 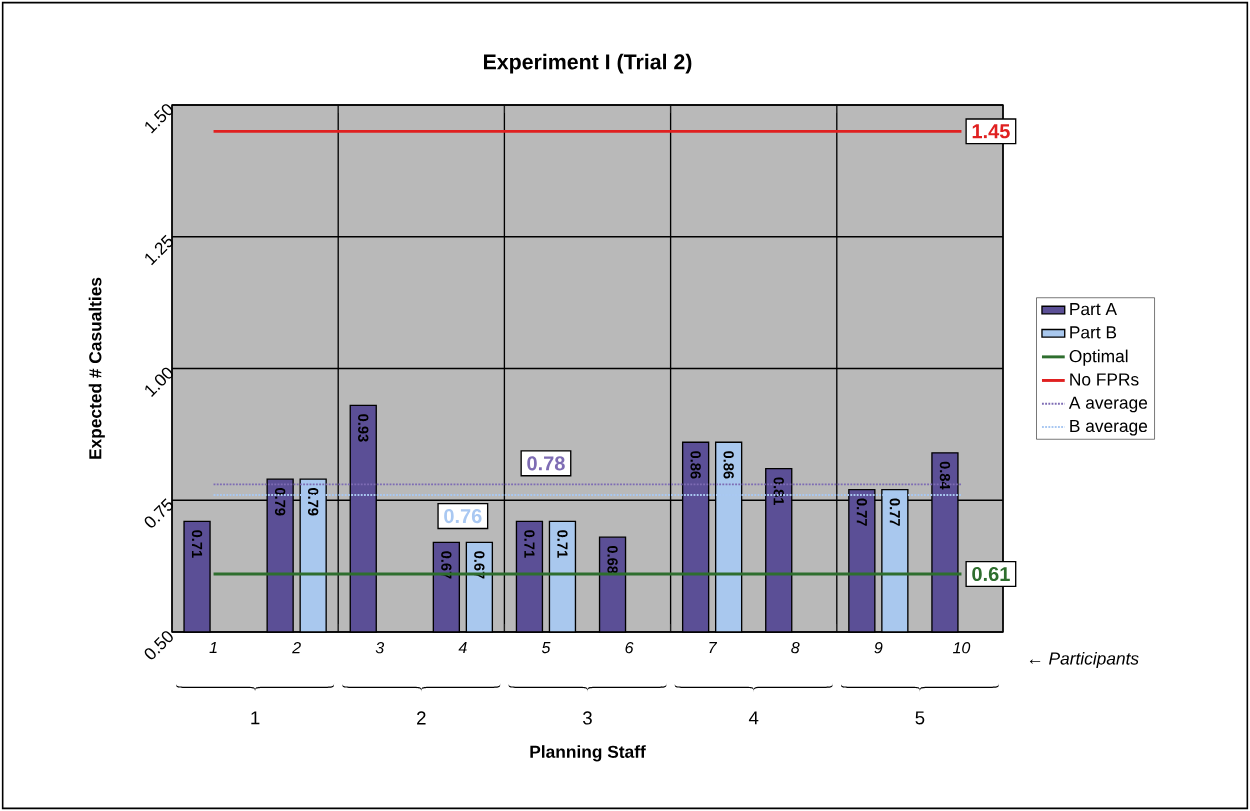 What do you see at coordinates (158, 645) in the screenshot?
I see `y-tick-label: 0.50` at bounding box center [158, 645].